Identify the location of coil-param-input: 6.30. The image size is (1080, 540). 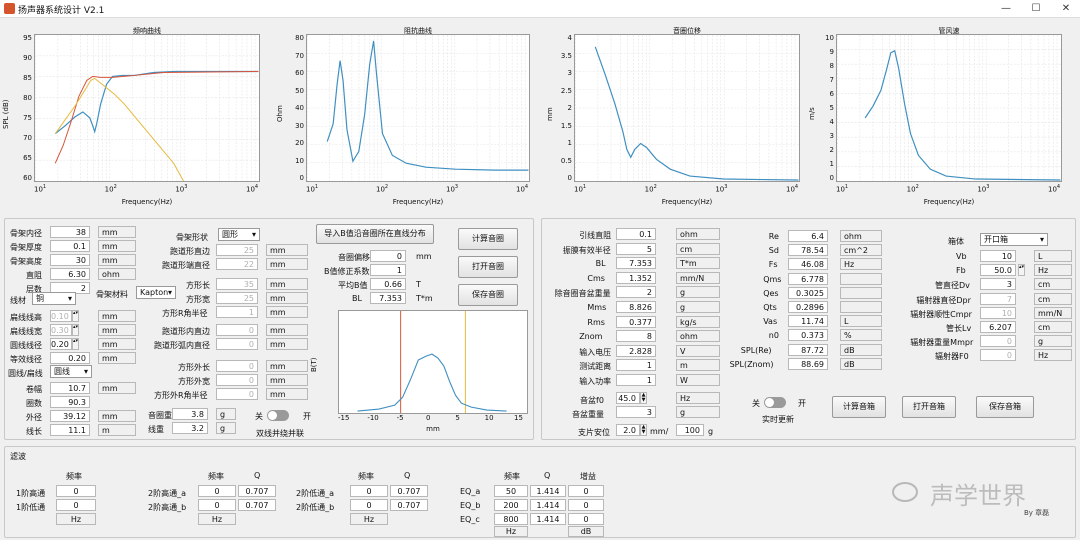
(70, 274).